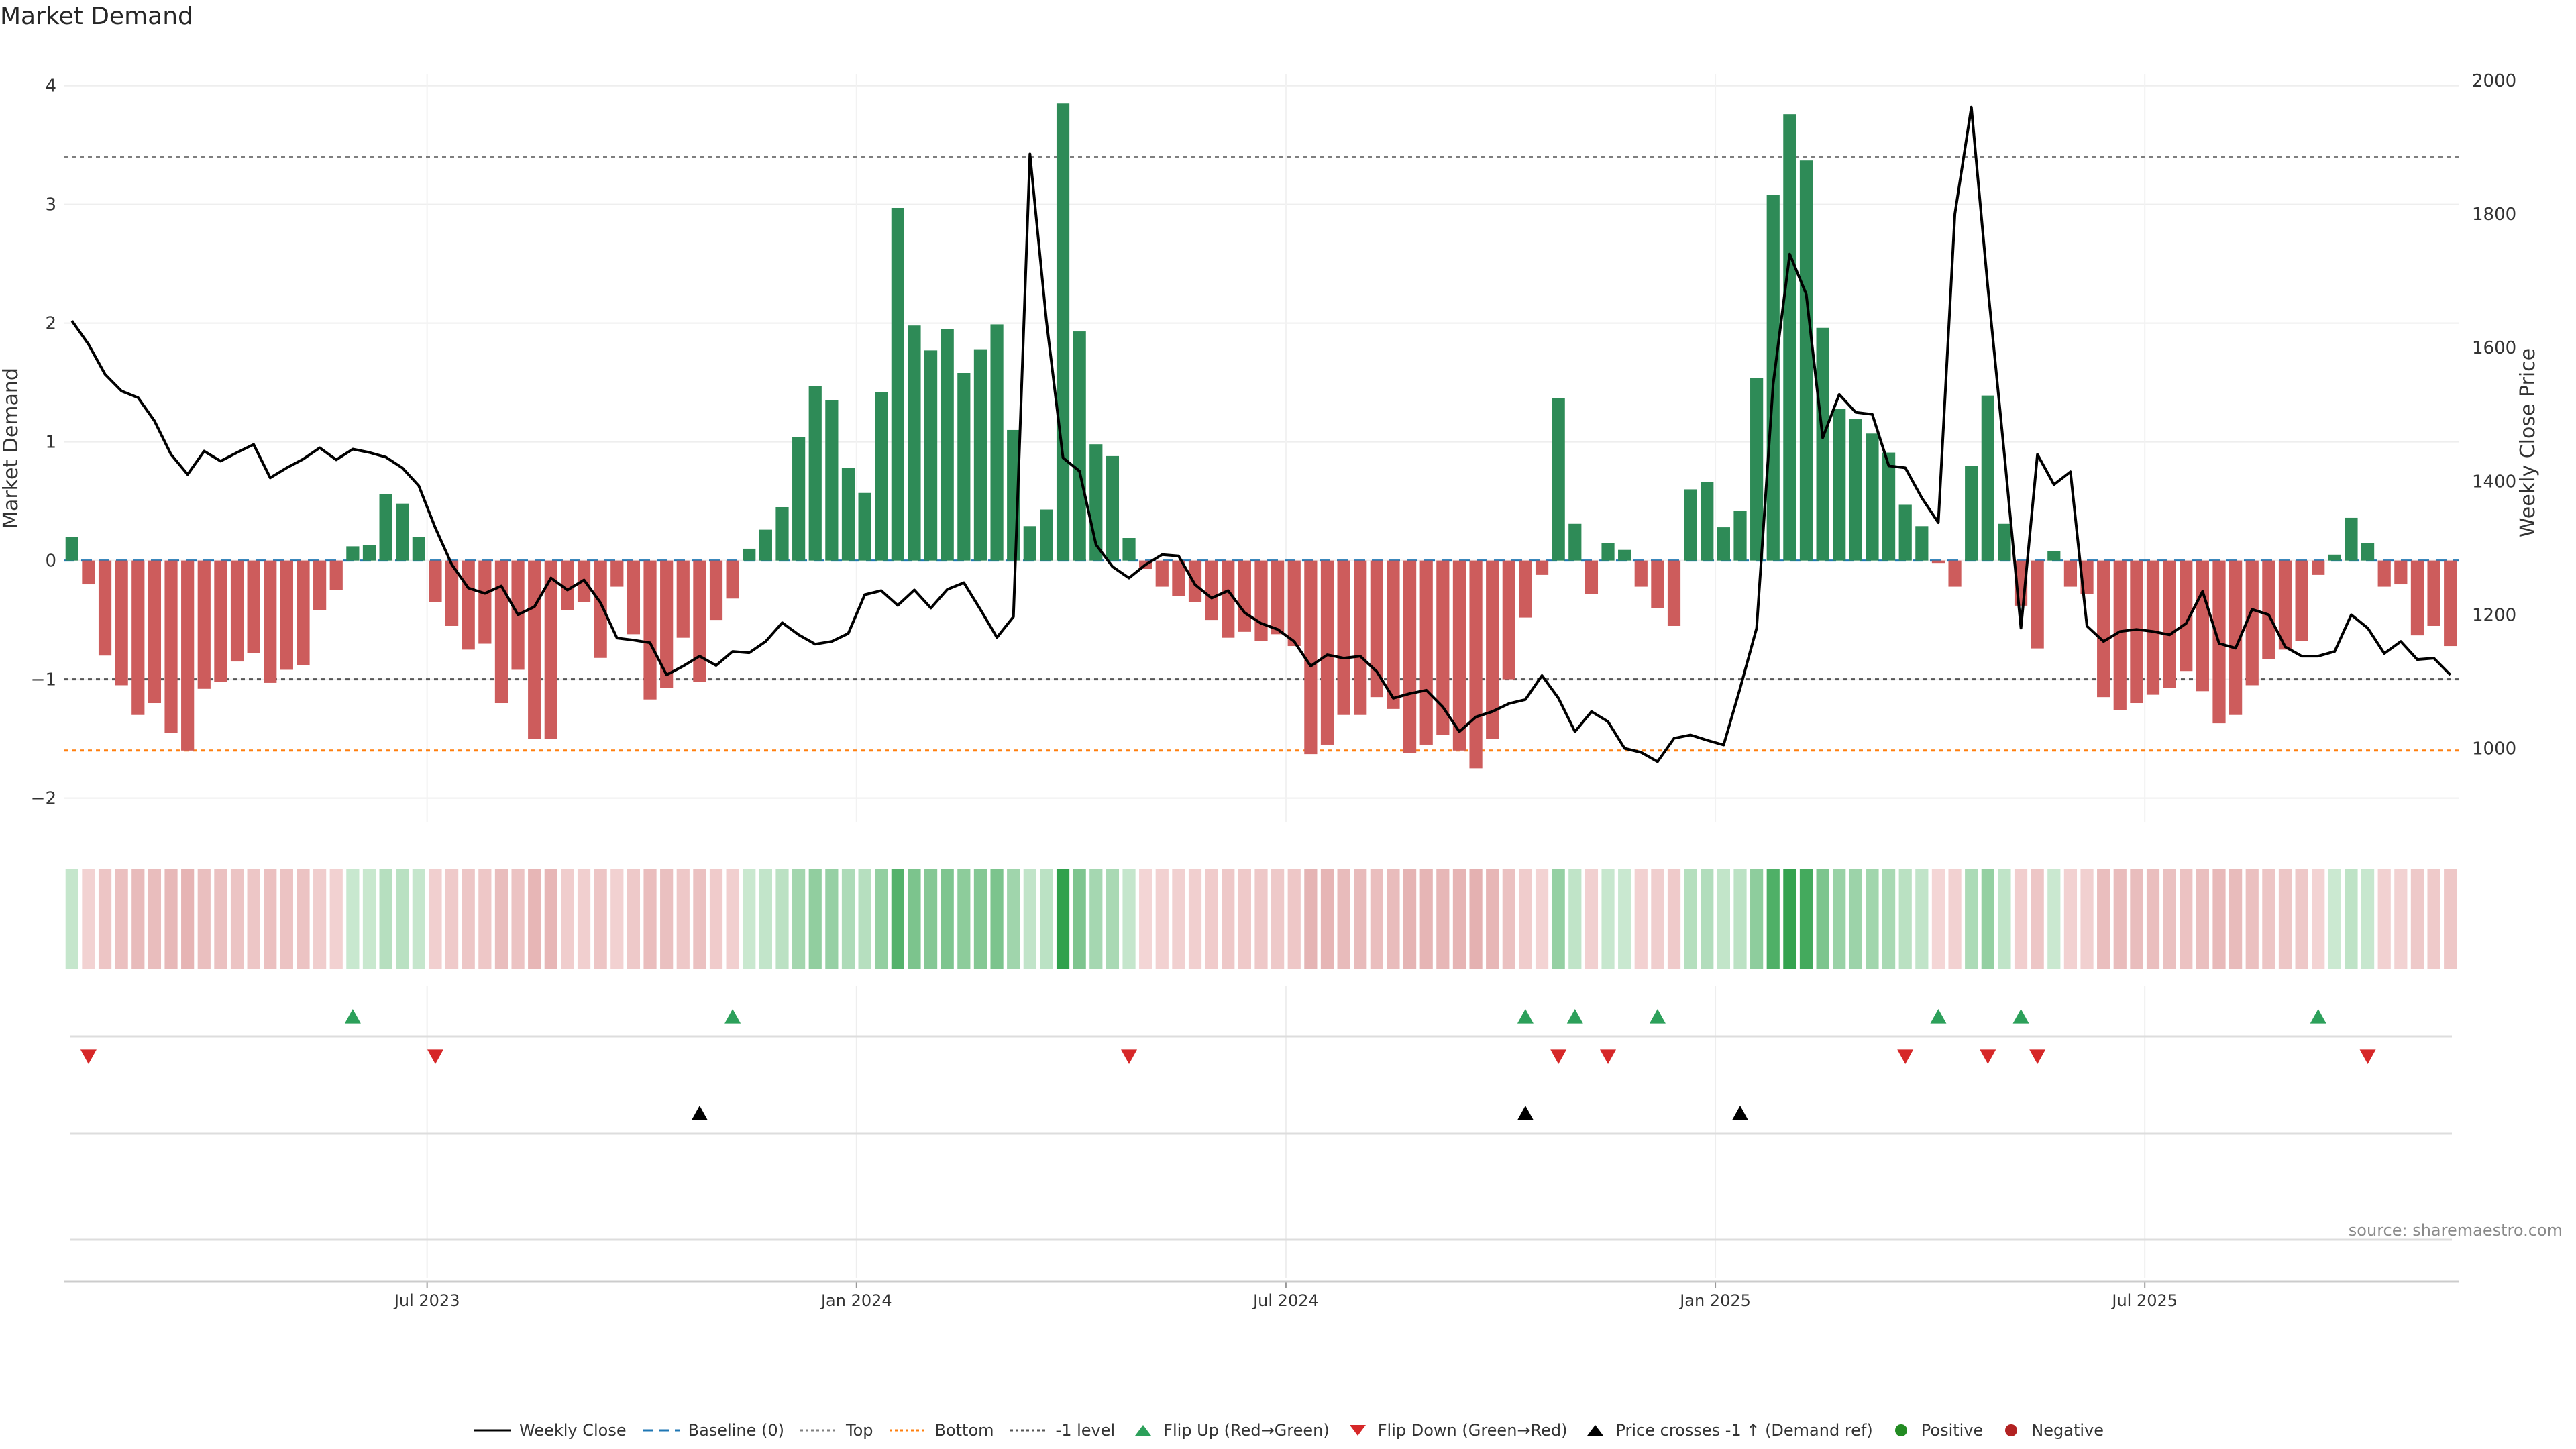 This screenshot has height=1449, width=2576. Describe the element at coordinates (50, 561) in the screenshot. I see `y-tick-label-left: 0` at that location.